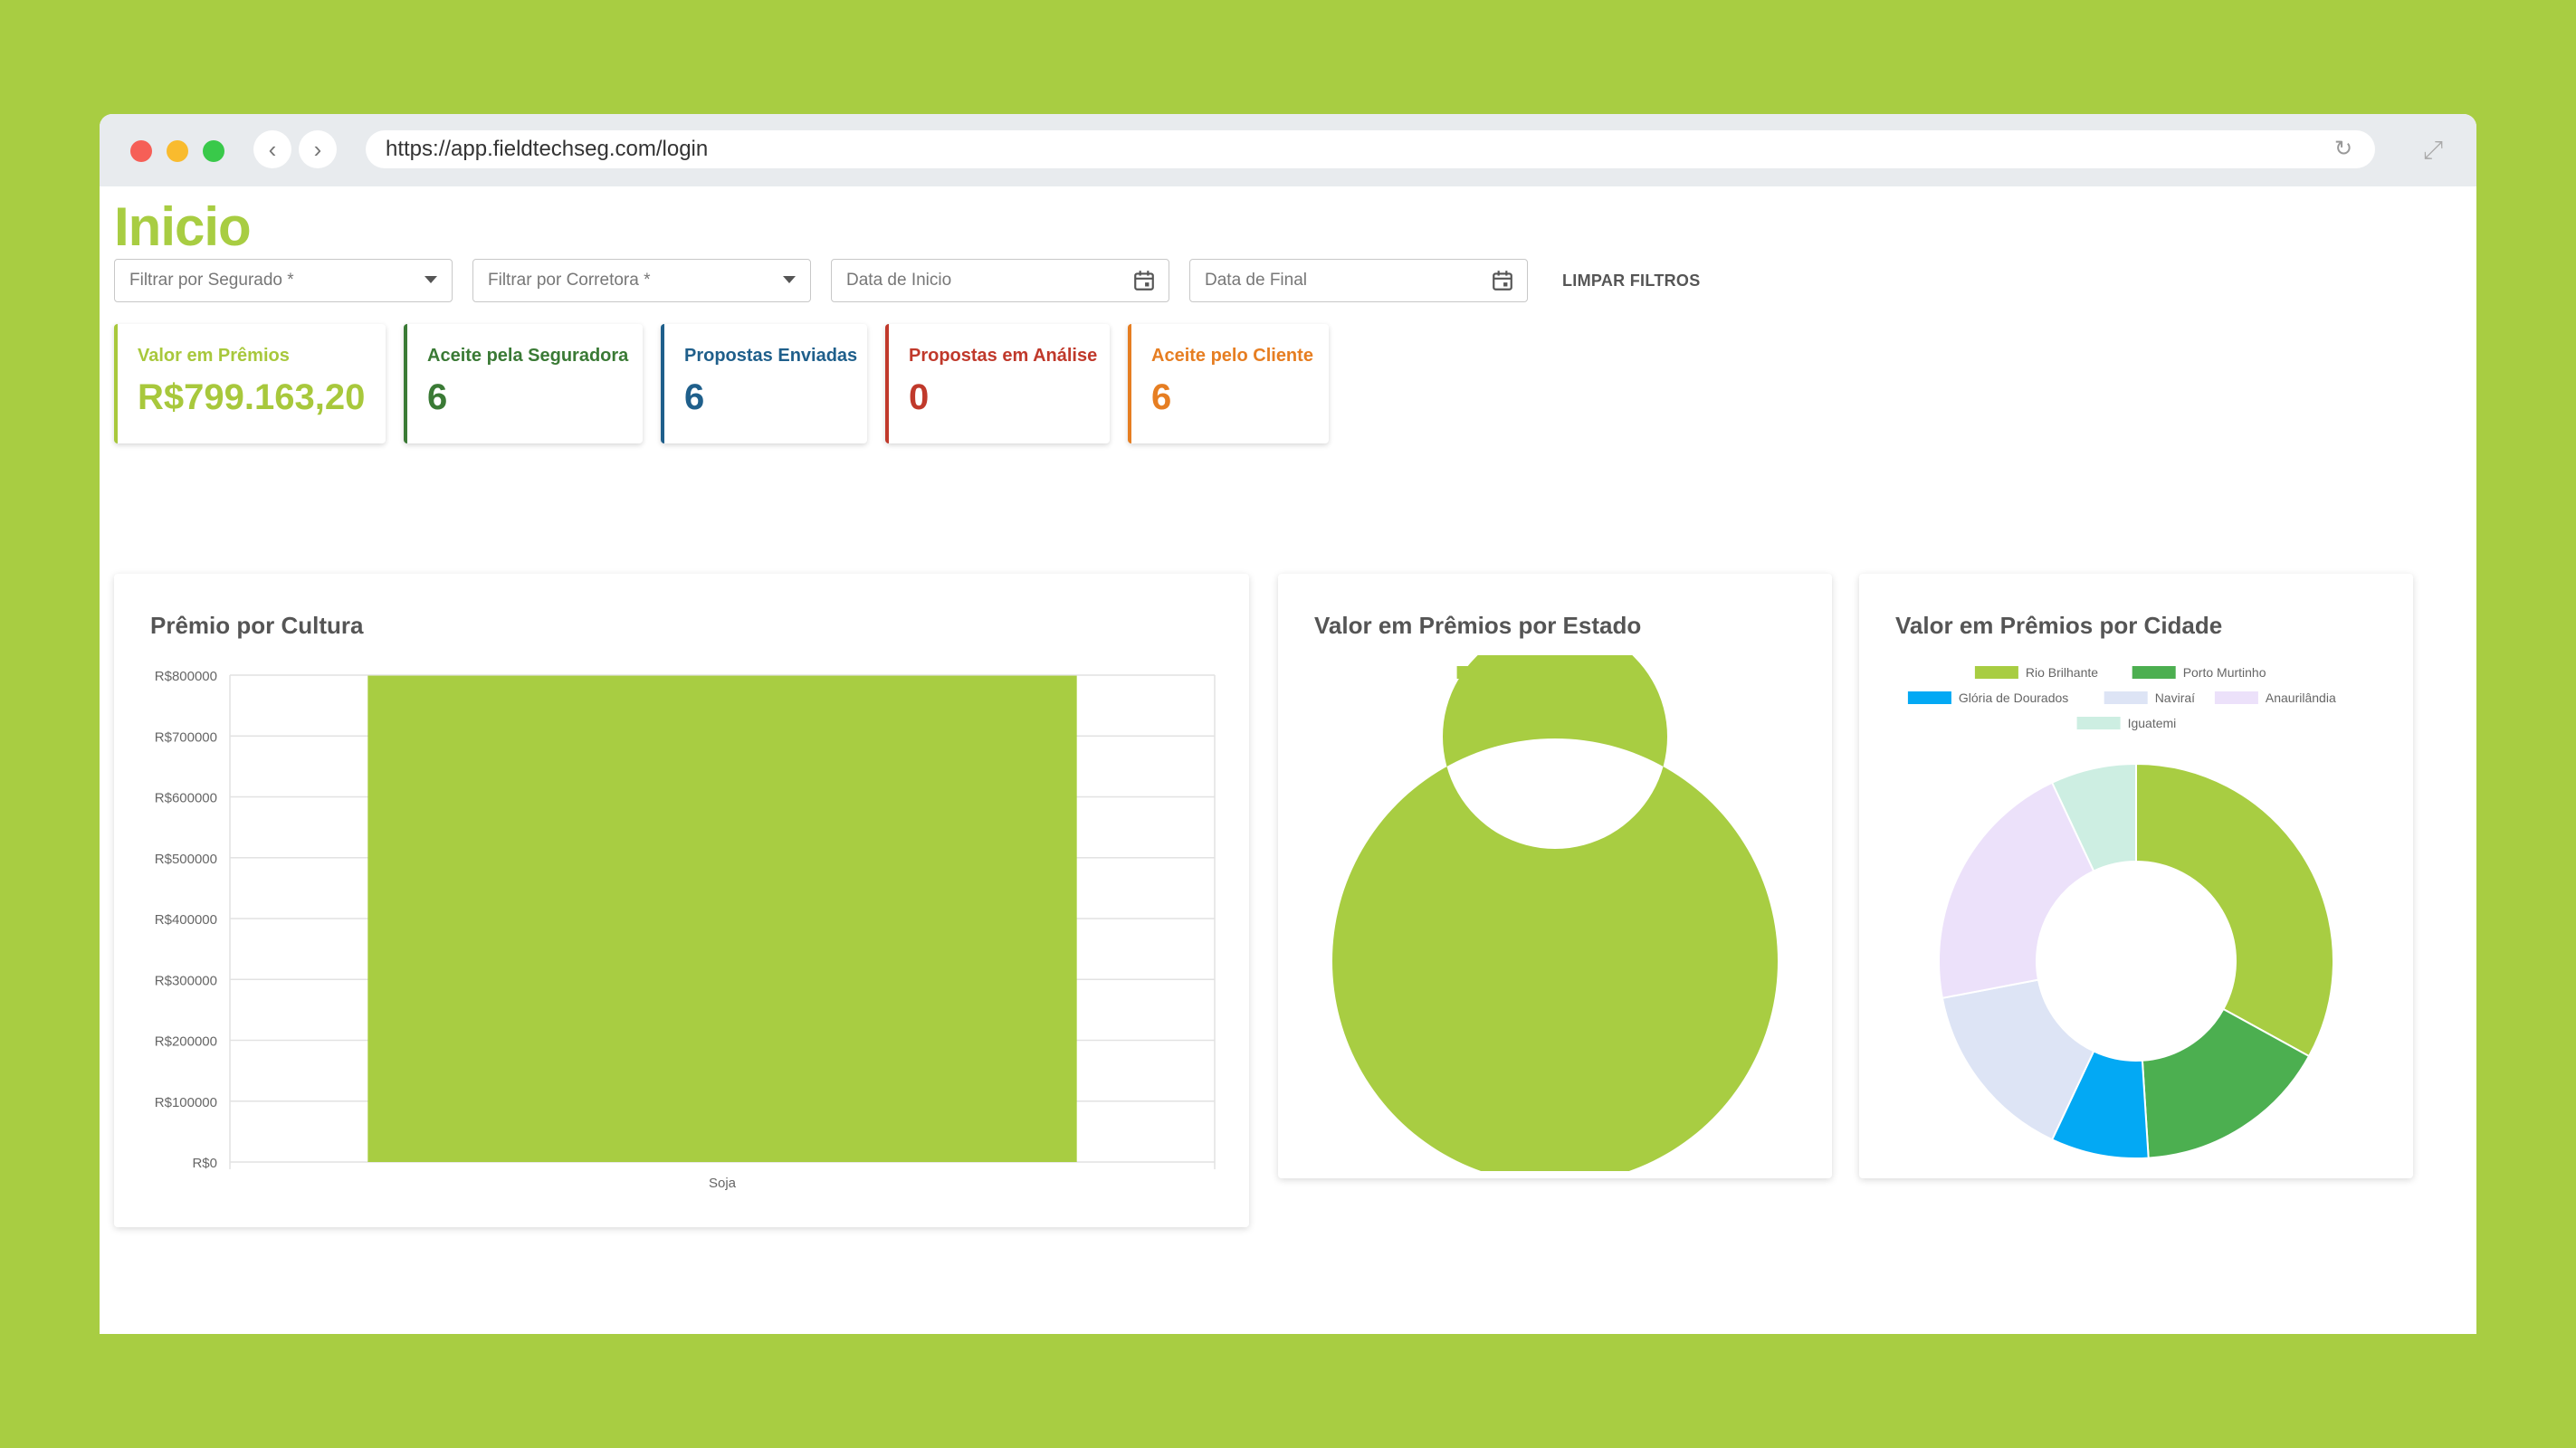 The image size is (2576, 1448). Describe the element at coordinates (186, 981) in the screenshot. I see `y-tick-label: R$300000` at that location.